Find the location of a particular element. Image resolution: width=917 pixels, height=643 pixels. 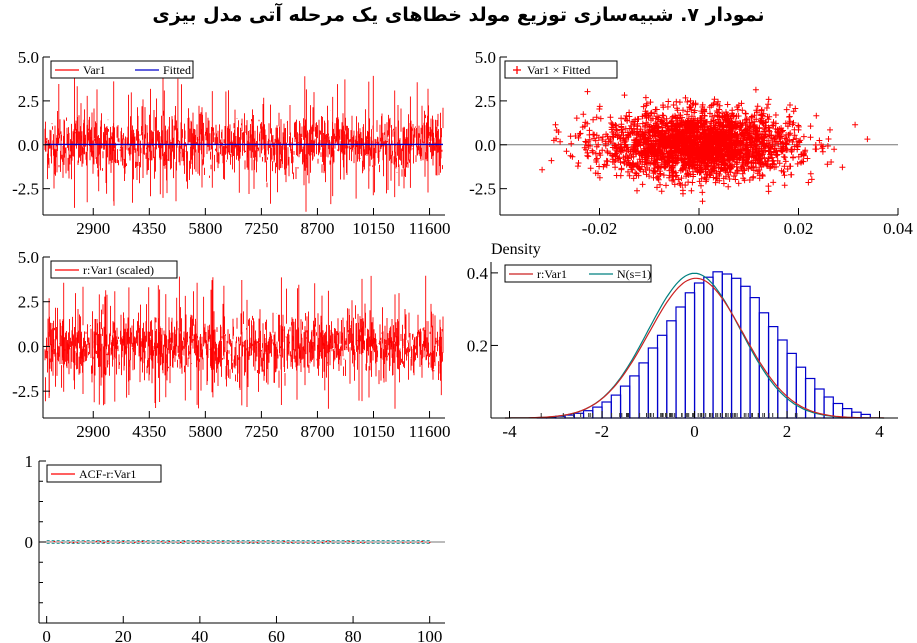

x-tick-label: 100 is located at coordinates (430, 635).